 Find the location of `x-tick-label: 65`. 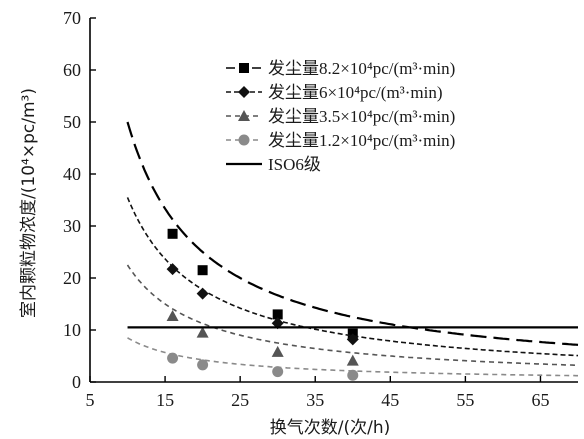

x-tick-label: 65 is located at coordinates (540, 400).